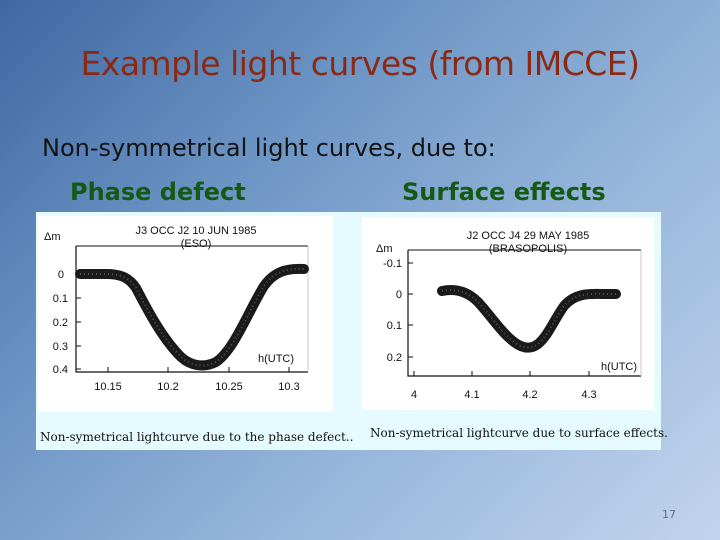 The height and width of the screenshot is (540, 720). Describe the element at coordinates (588, 395) in the screenshot. I see `right-x-tick-label: 4.3` at that location.